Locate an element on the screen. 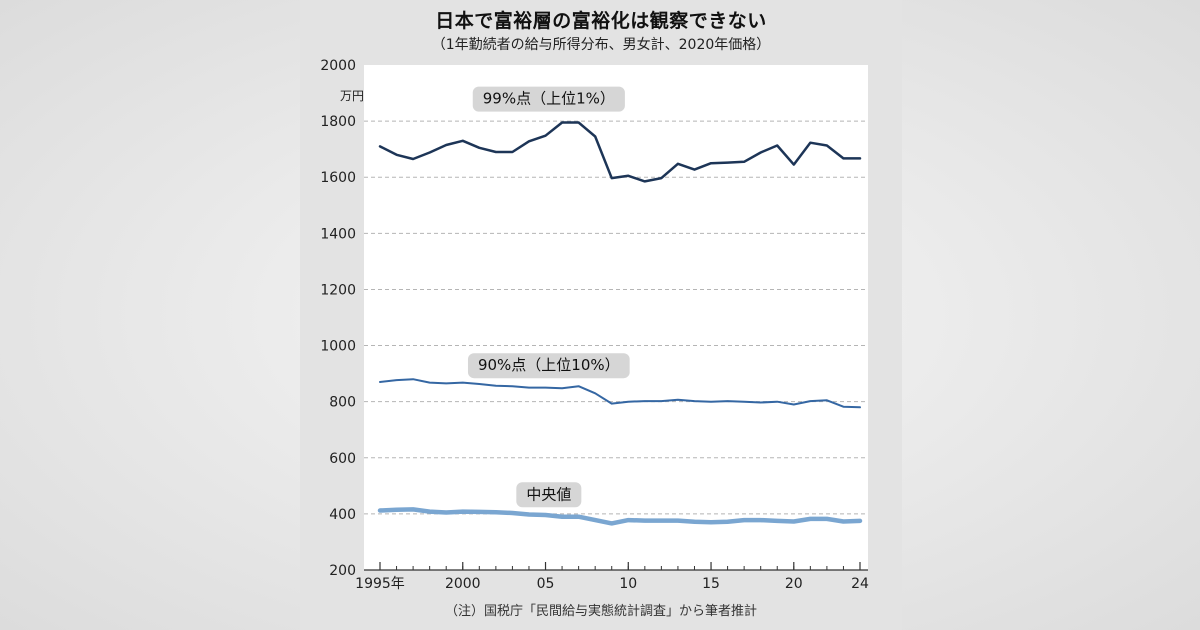 This screenshot has width=1200, height=630. y-tick-label-1800: 1800 is located at coordinates (338, 122).